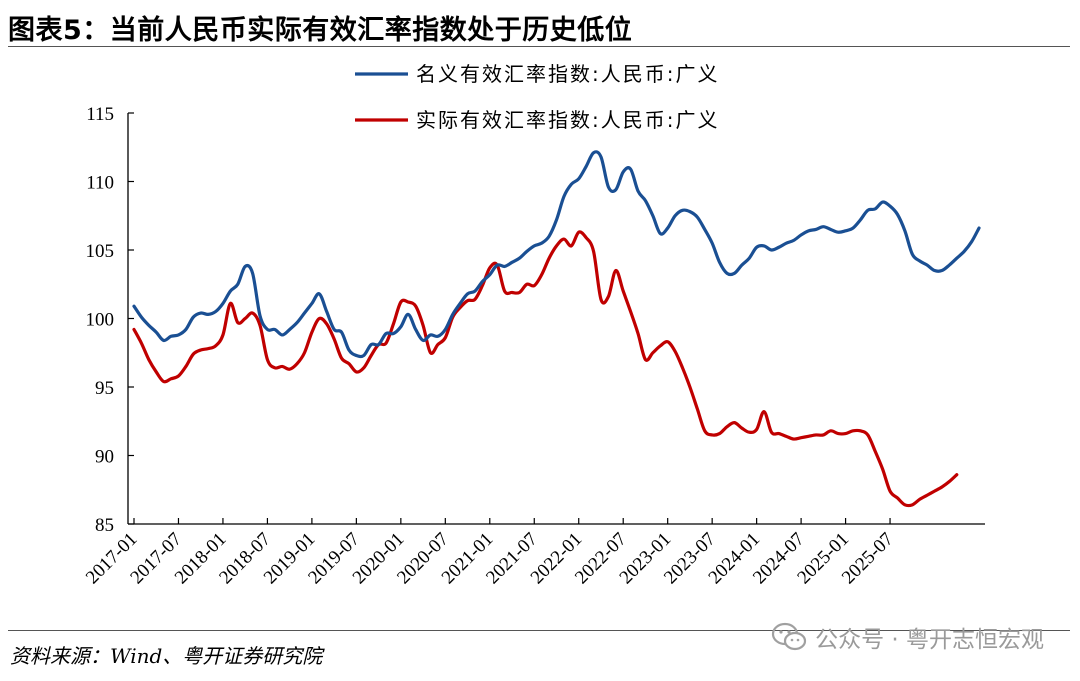 Image resolution: width=1080 pixels, height=681 pixels. I want to click on footer-divider, so click(539, 630).